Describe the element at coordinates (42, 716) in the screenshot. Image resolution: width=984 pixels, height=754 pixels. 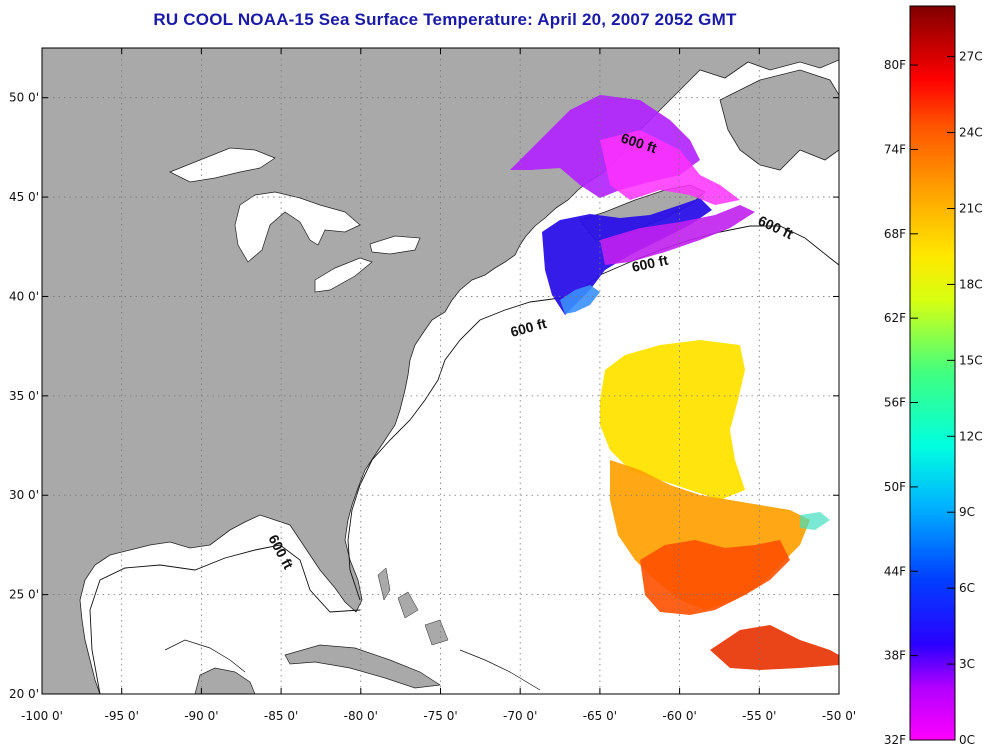
I see `lon-tick-label: -100 0'` at that location.